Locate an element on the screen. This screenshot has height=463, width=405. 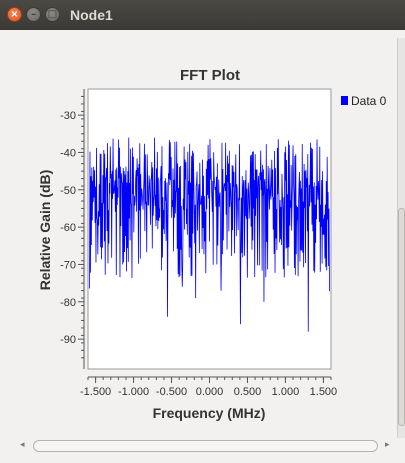
x-tick-label: -1.500 is located at coordinates (95, 392).